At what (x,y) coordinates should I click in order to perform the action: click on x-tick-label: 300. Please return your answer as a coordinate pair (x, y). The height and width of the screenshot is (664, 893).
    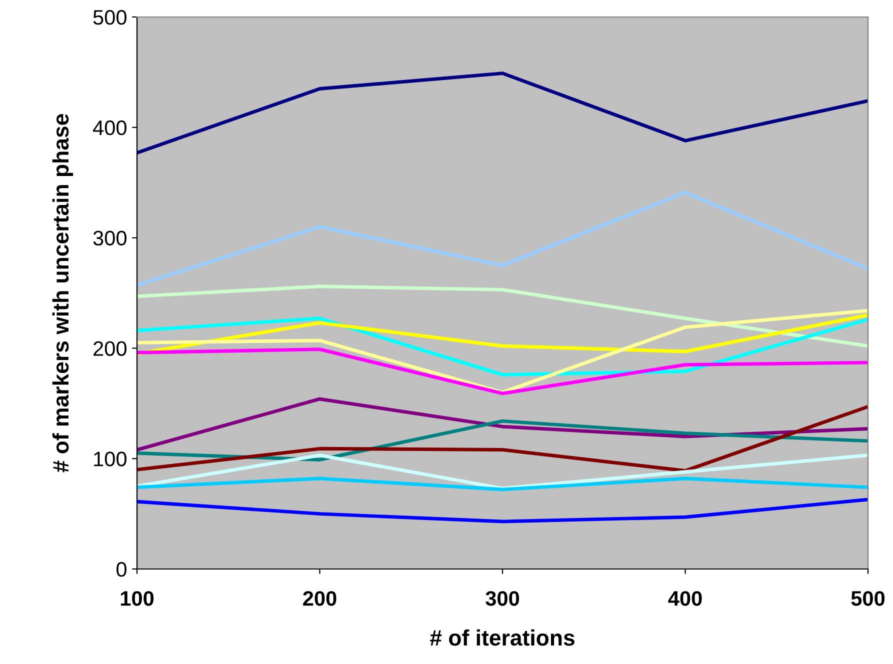
    Looking at the image, I should click on (503, 598).